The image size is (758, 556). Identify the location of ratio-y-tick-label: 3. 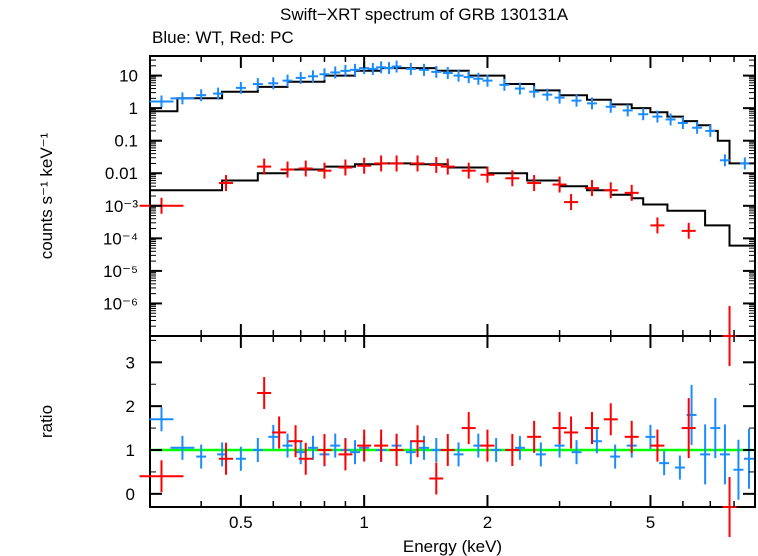
(130, 362).